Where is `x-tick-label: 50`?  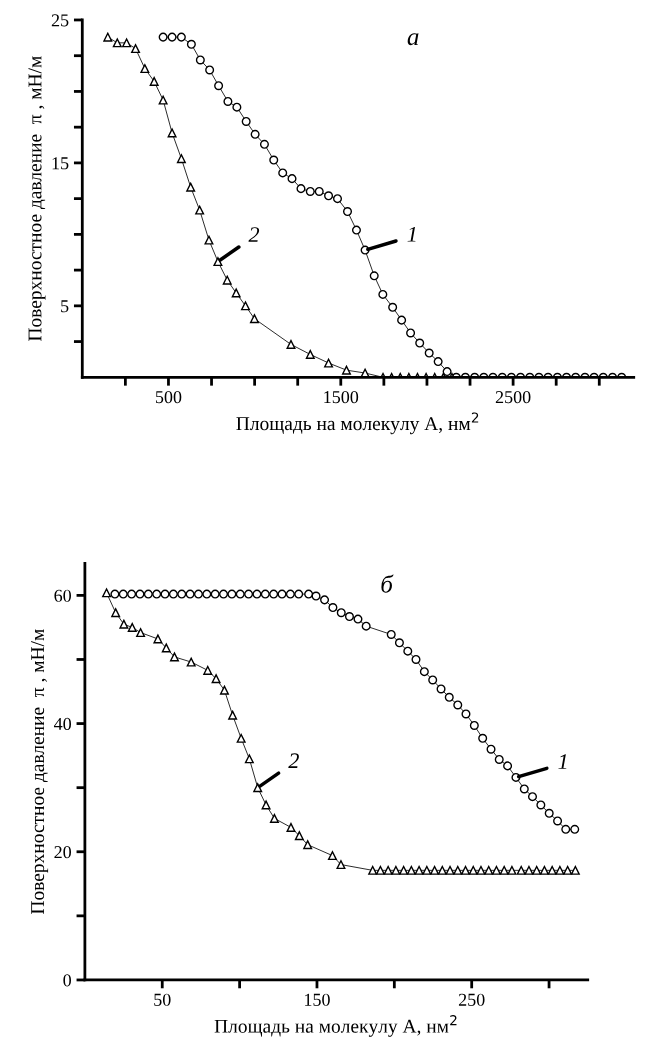
x-tick-label: 50 is located at coordinates (162, 999).